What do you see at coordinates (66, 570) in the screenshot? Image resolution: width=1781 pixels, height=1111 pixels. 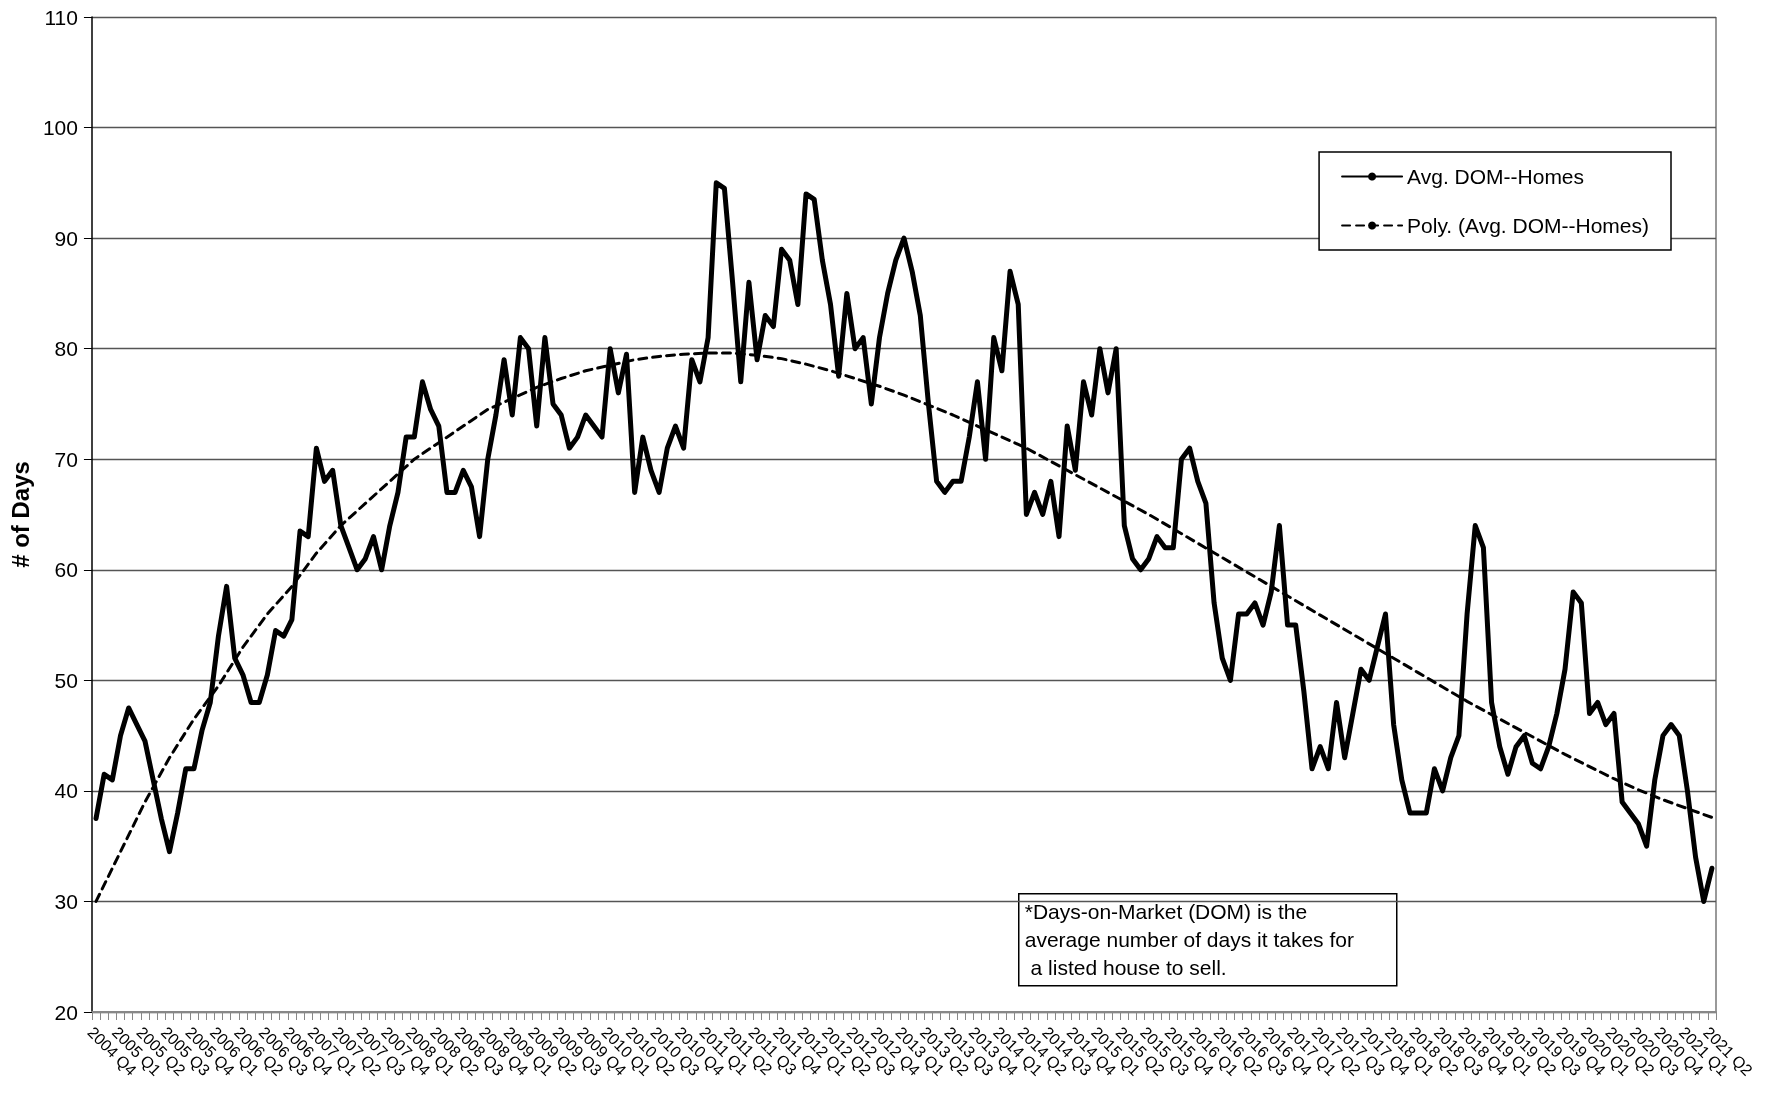 I see `y-tick-label: 60` at bounding box center [66, 570].